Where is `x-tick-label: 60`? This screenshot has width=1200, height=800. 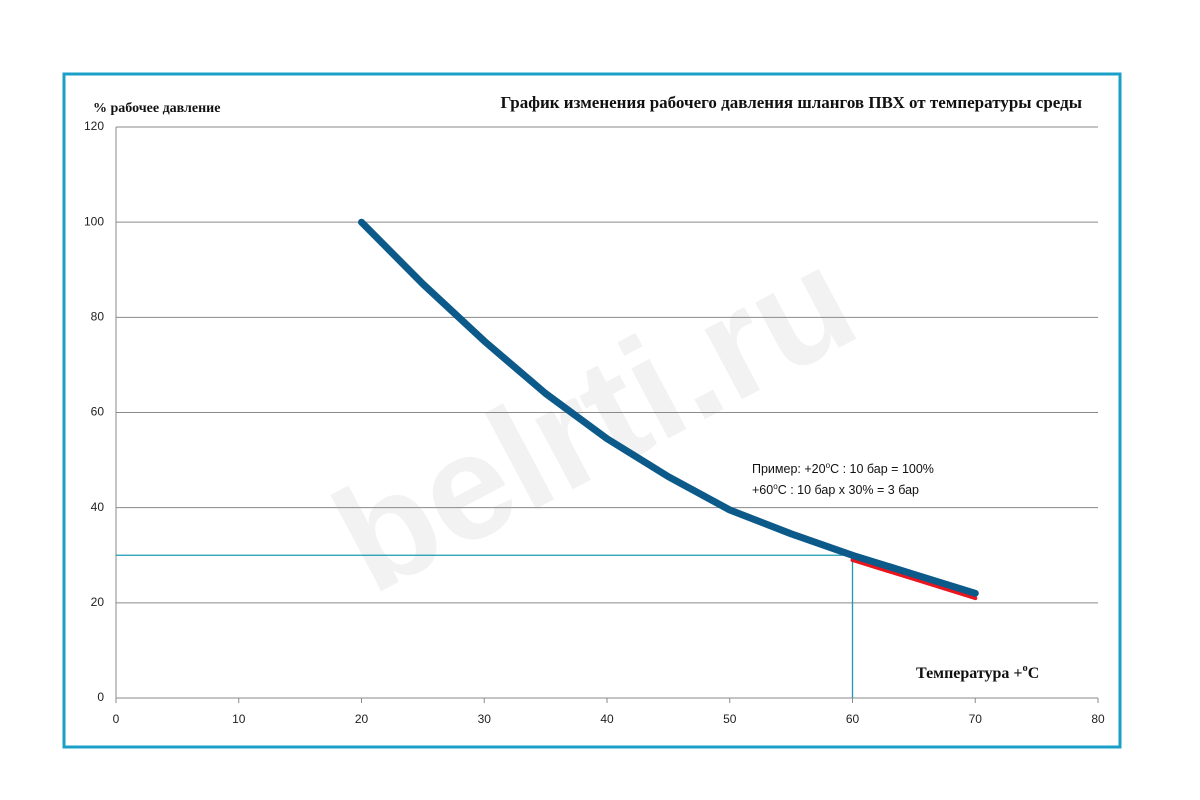 x-tick-label: 60 is located at coordinates (853, 719).